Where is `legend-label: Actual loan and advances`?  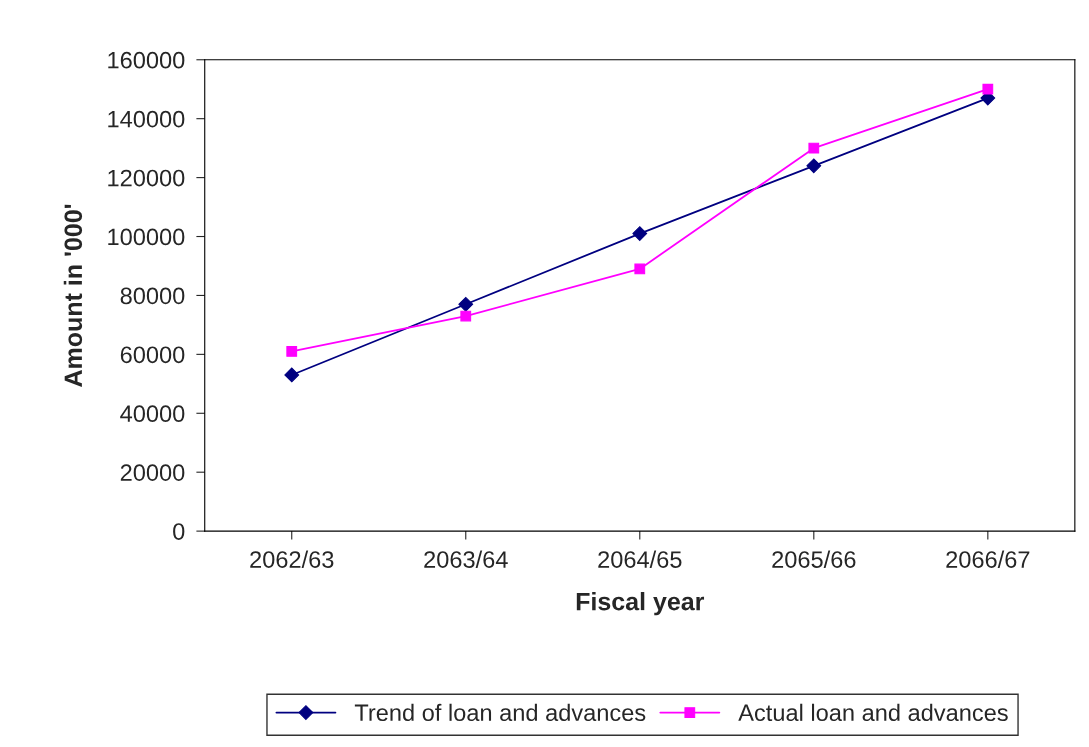
legend-label: Actual loan and advances is located at coordinates (873, 712).